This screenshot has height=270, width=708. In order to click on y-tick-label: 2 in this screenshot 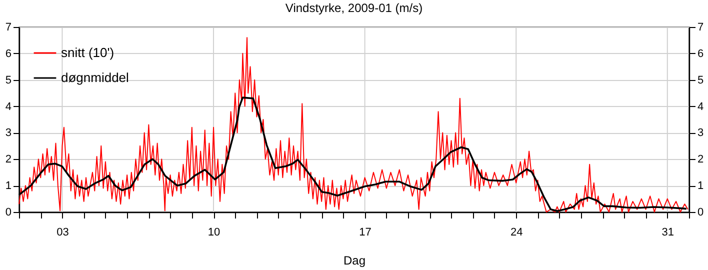, I will do `click(8, 160)`.